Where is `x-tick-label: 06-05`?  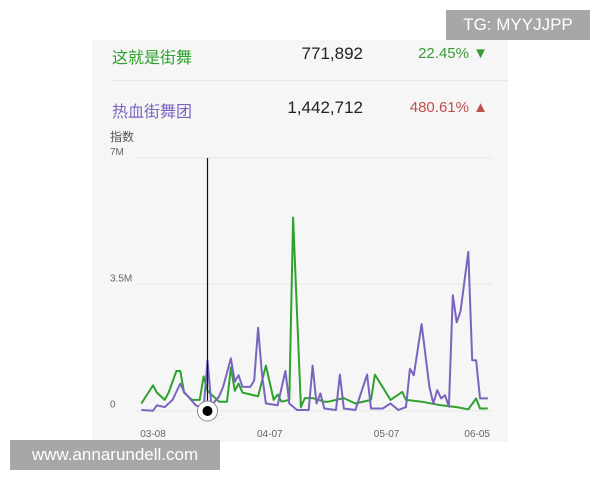
x-tick-label: 06-05 is located at coordinates (477, 434).